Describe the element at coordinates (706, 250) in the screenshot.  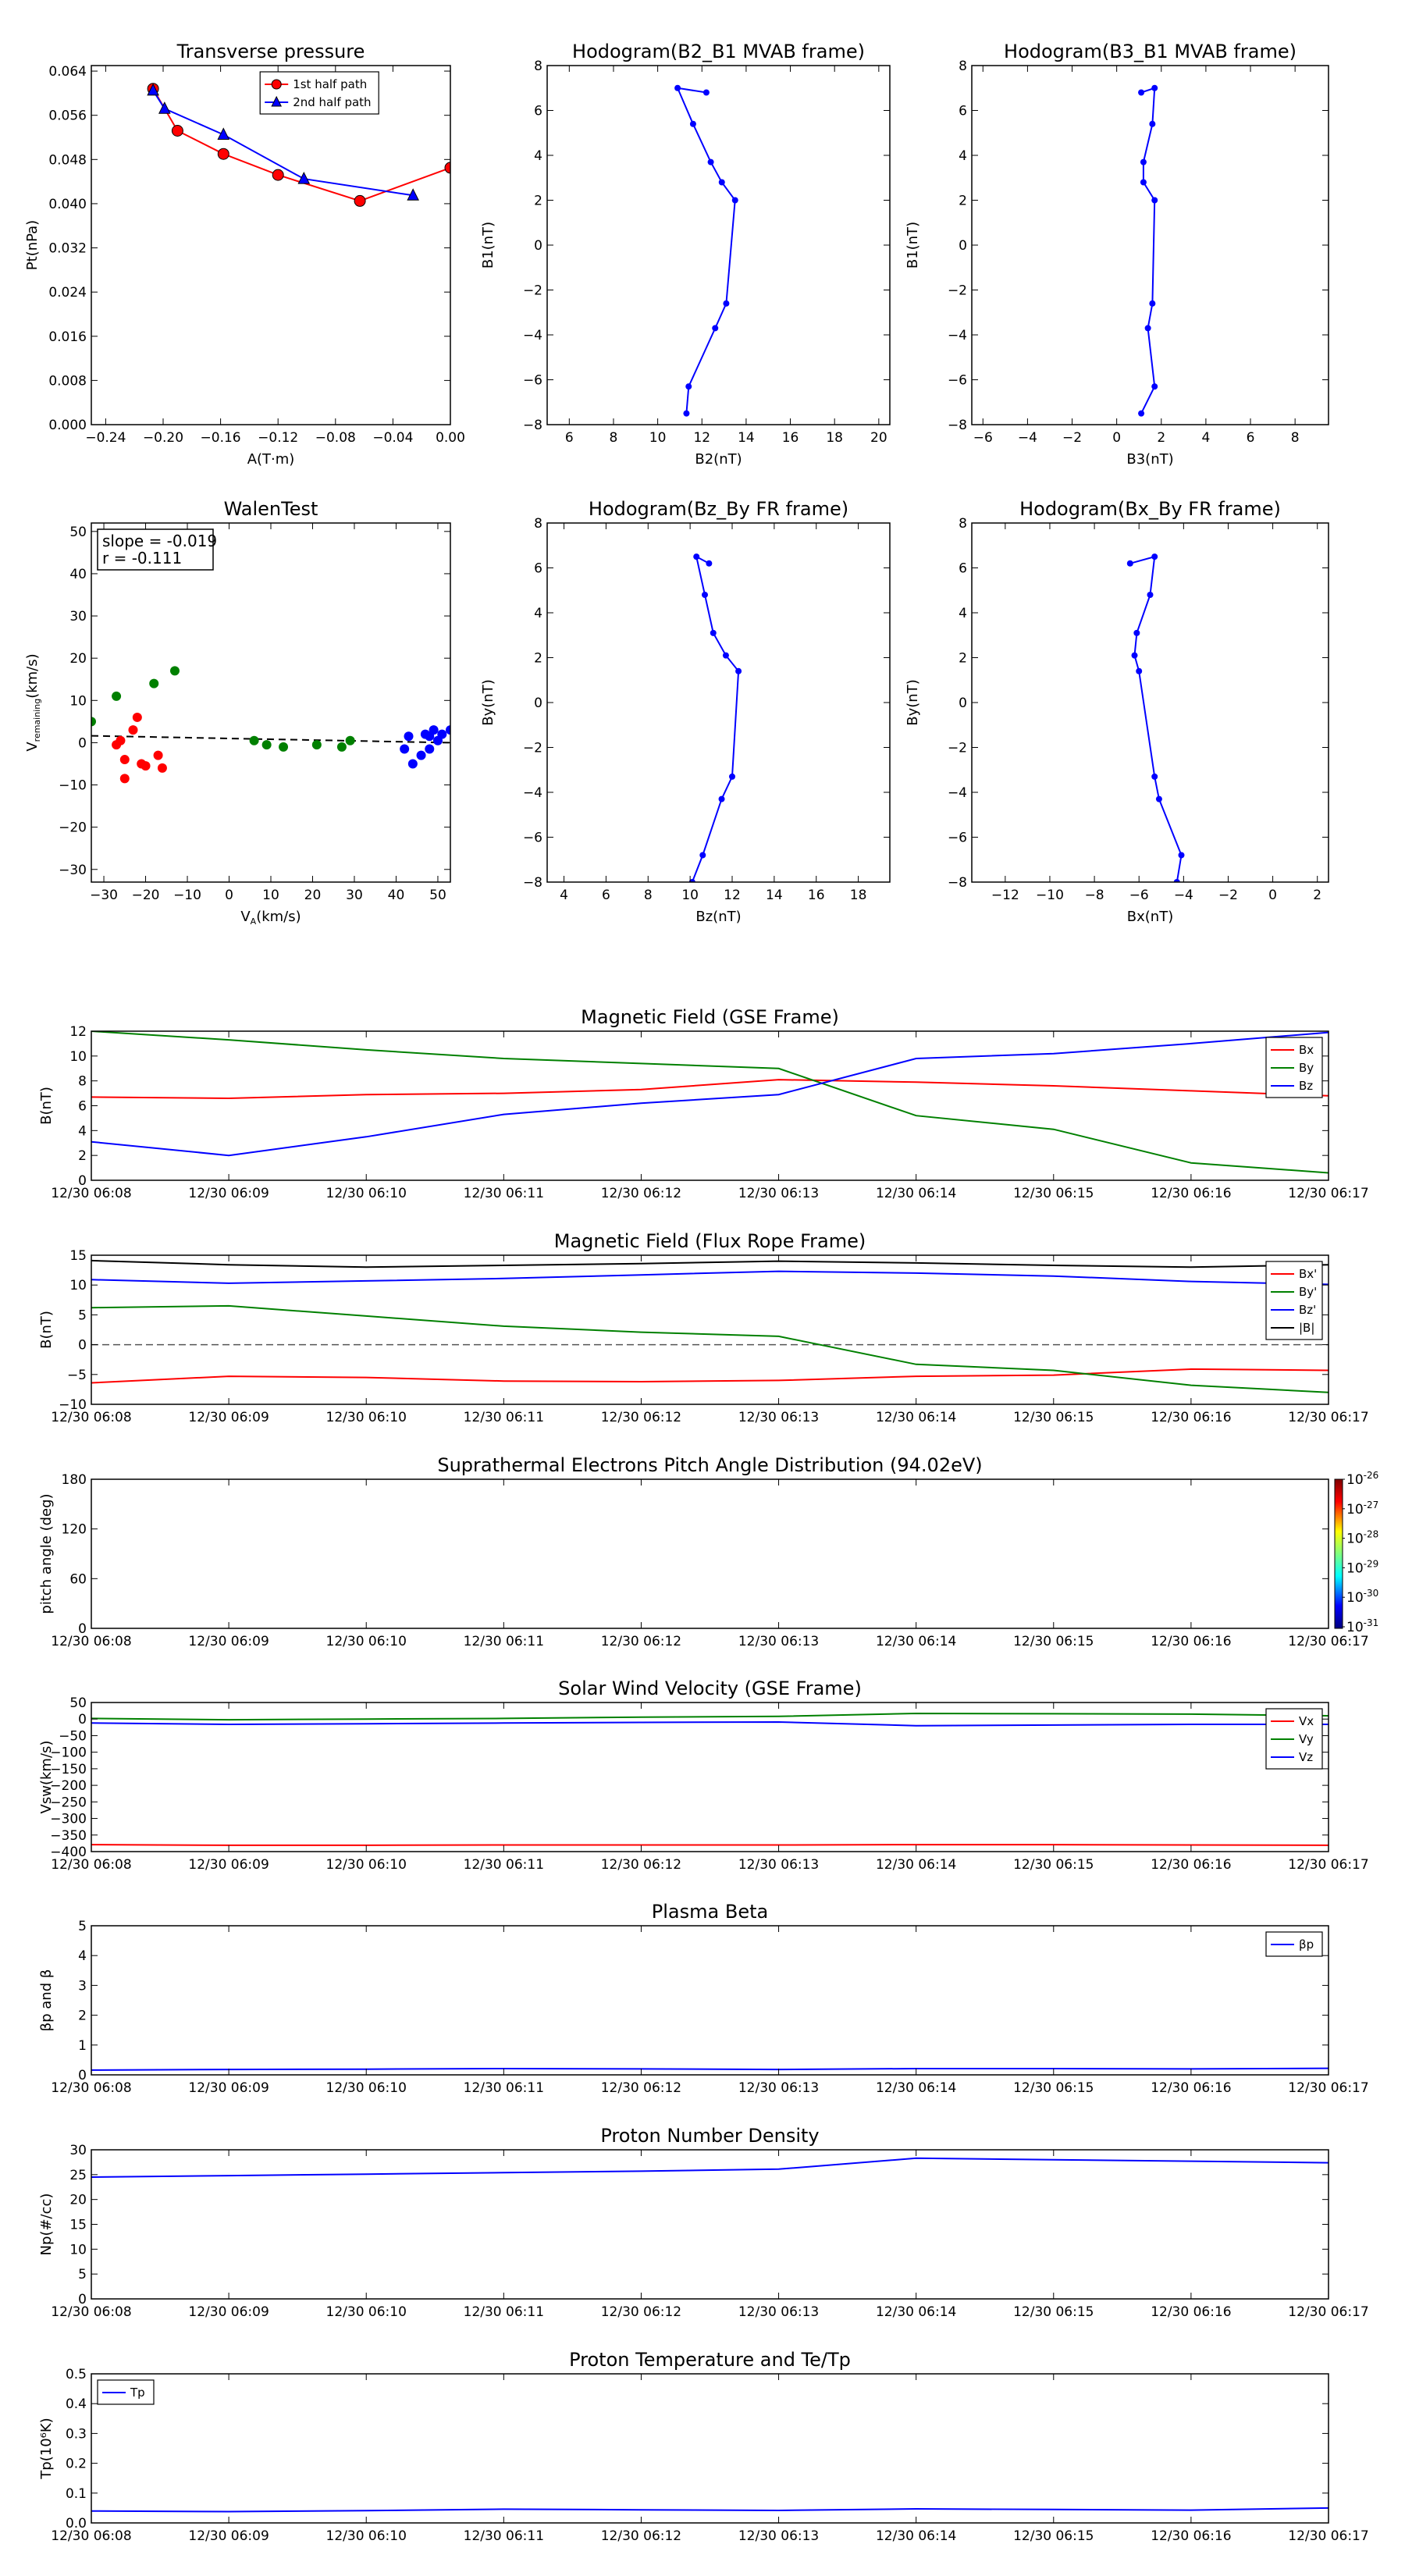
I see `hodogram_b2_b1-series-line` at that location.